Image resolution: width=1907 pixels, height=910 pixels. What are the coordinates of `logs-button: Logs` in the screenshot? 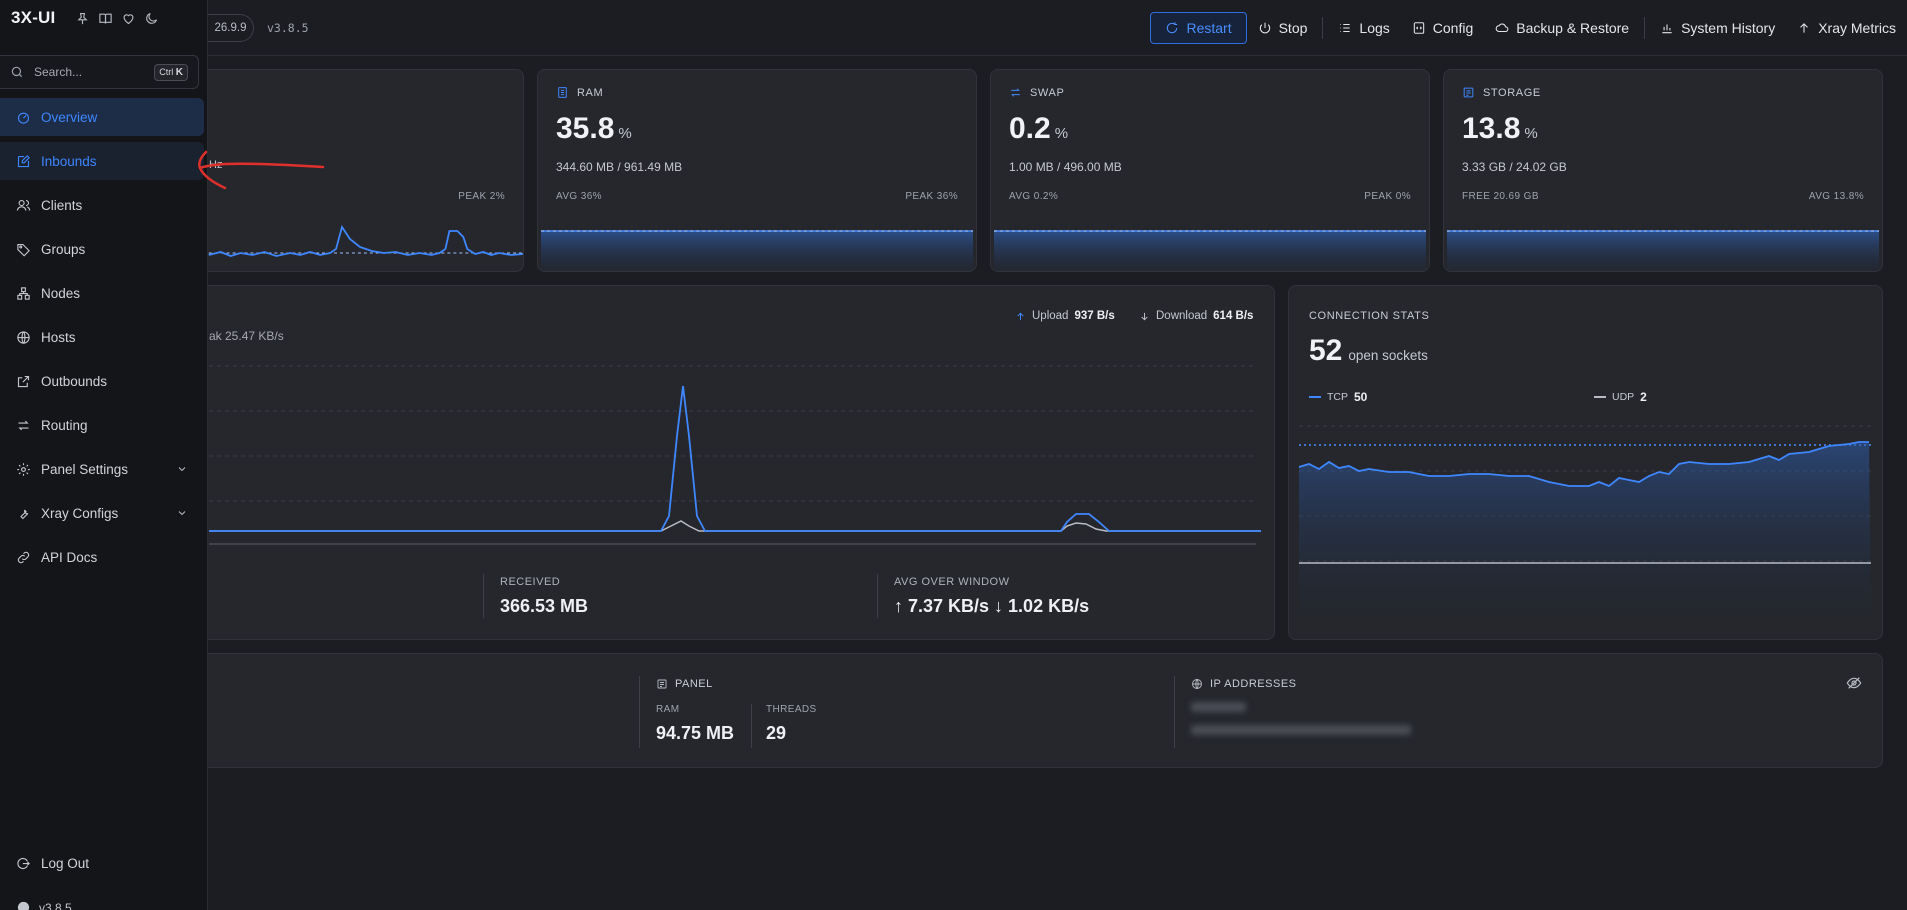 It's located at (1363, 28).